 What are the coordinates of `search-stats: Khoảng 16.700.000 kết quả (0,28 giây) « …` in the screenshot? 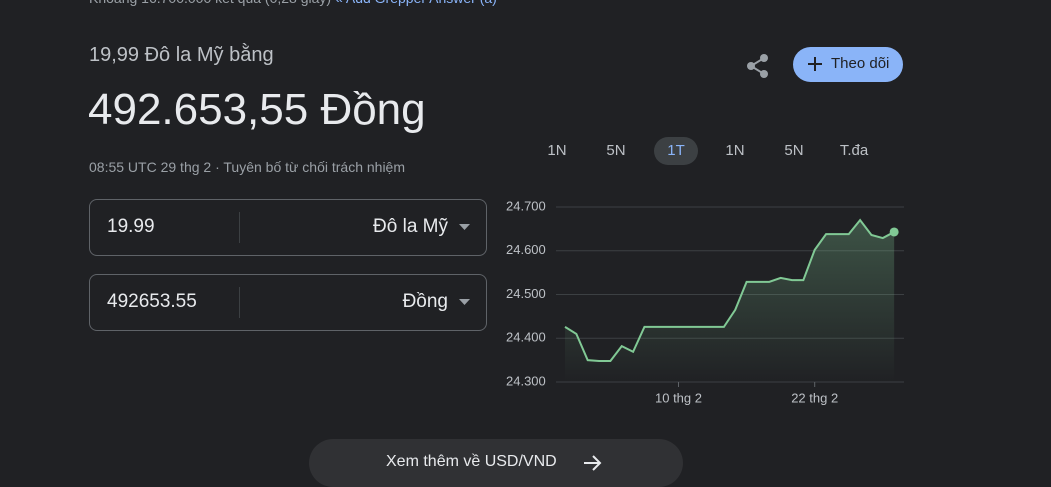 It's located at (293, 3).